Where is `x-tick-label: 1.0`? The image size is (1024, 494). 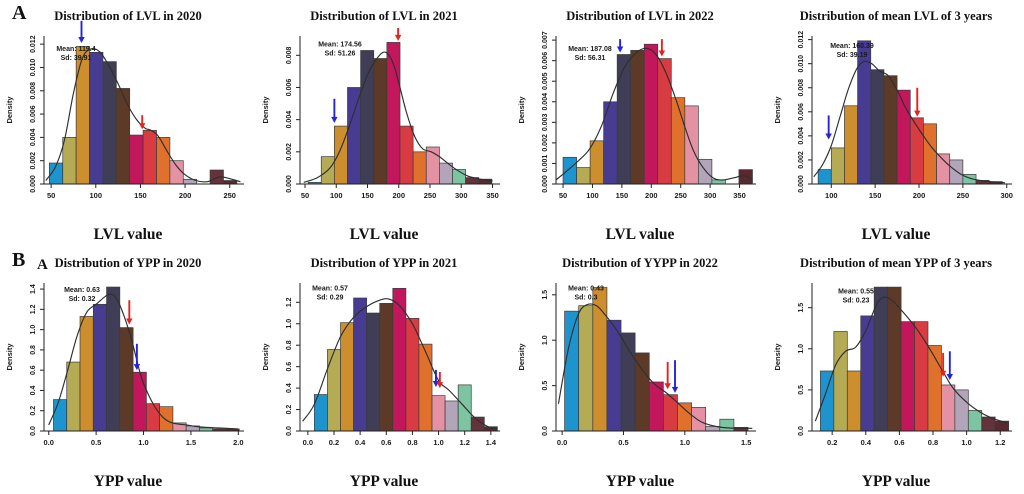
x-tick-label: 1.0 is located at coordinates (966, 442).